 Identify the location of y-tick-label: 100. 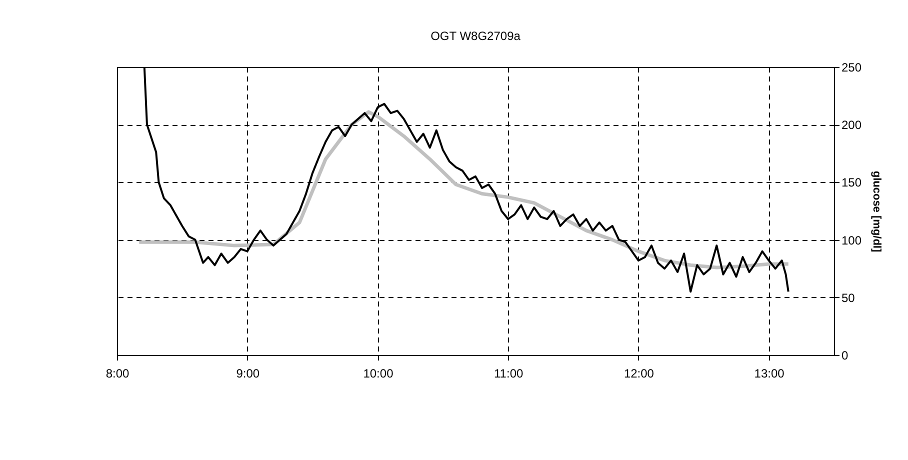
(852, 240).